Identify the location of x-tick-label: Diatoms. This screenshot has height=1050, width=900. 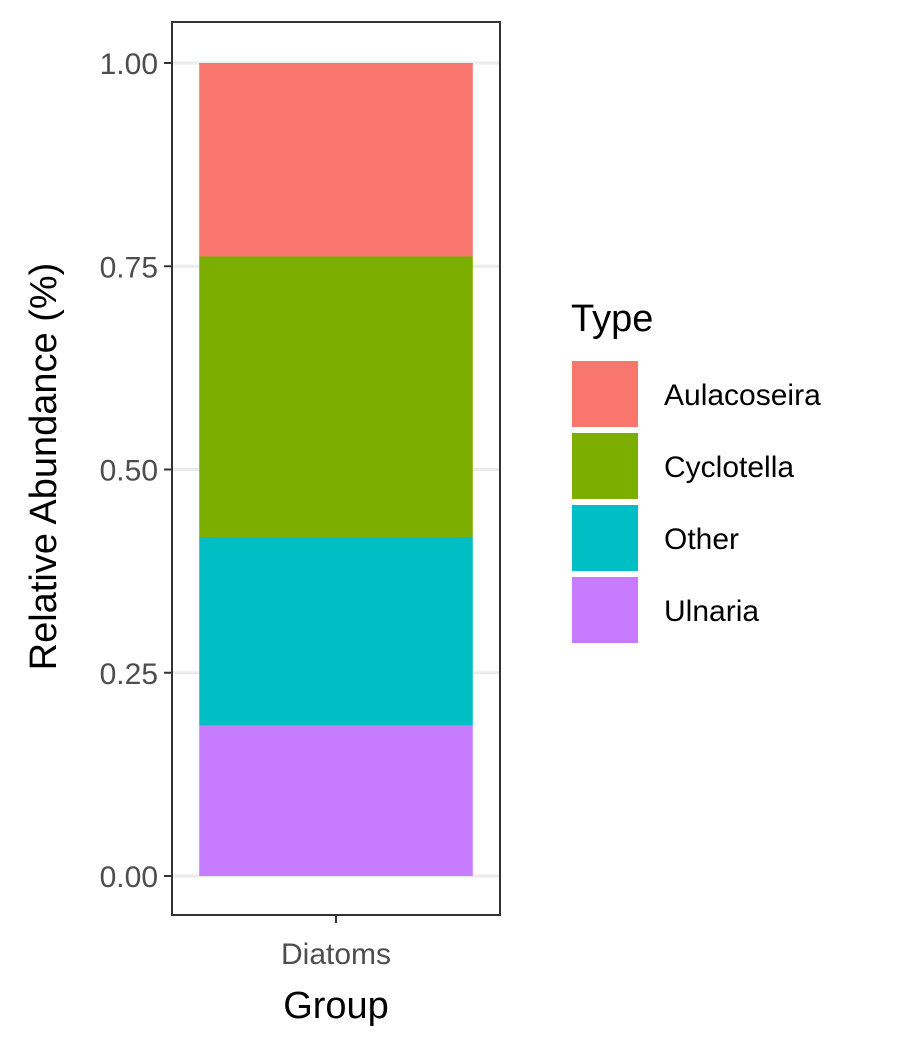
(336, 954).